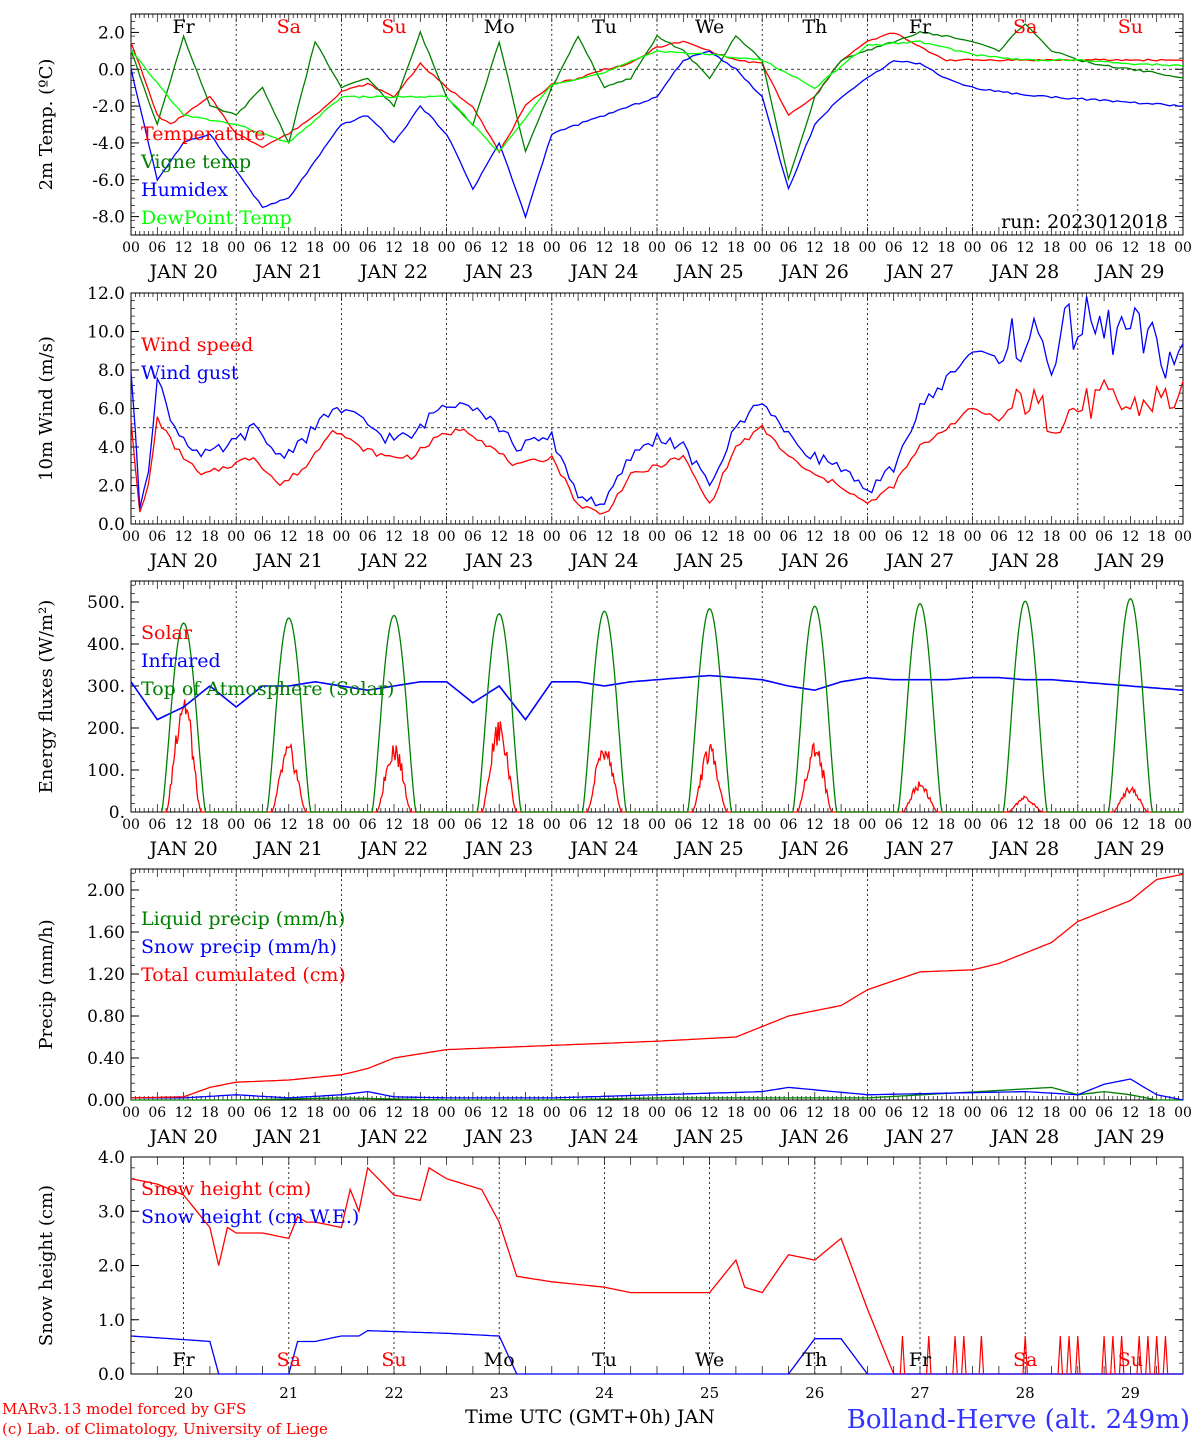 The height and width of the screenshot is (1440, 1194). I want to click on legend-entry: Snow height (cm), so click(226, 1189).